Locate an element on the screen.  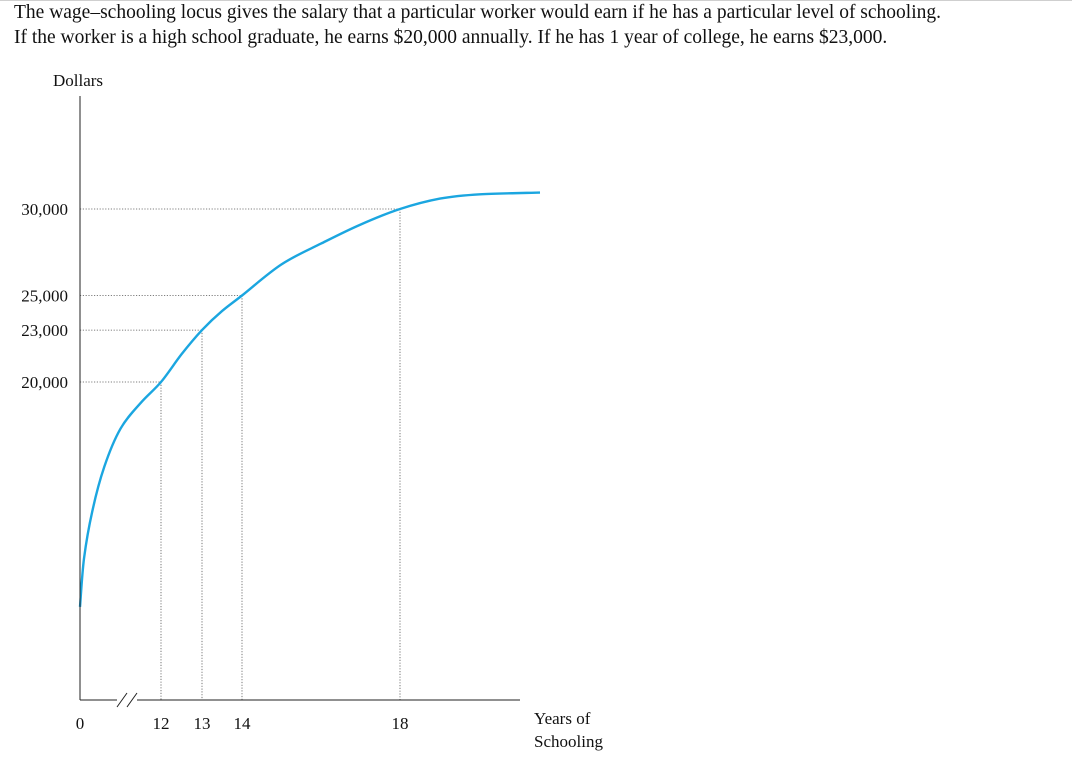
x-axis-label-line-1: Years of is located at coordinates (562, 718).